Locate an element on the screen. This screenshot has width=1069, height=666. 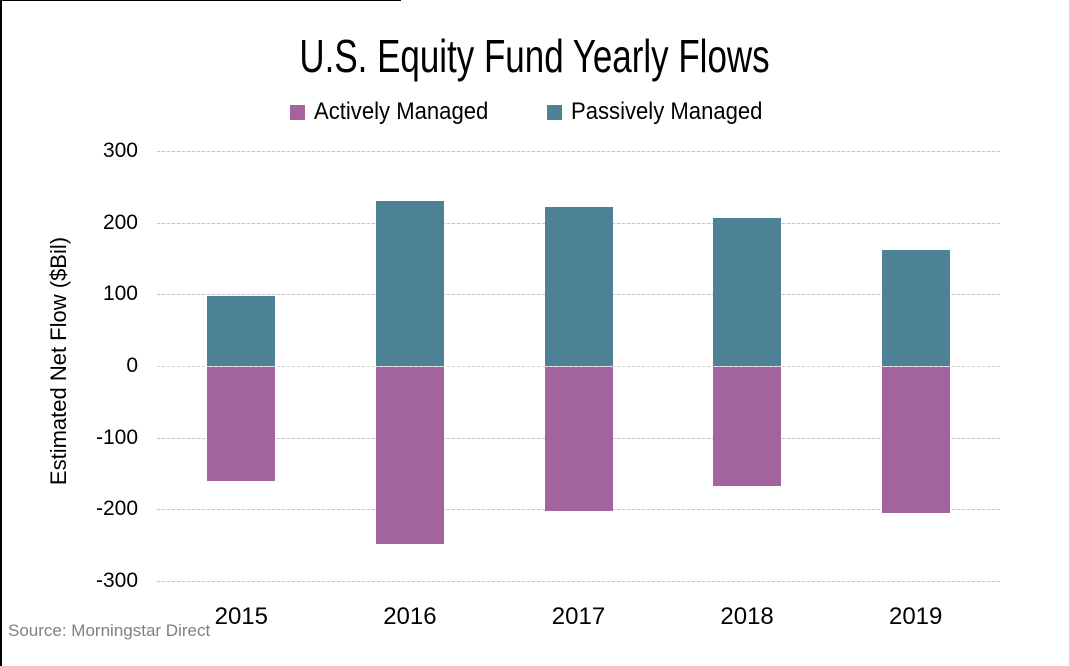
y-tick-label--200: -200 is located at coordinates (116, 509).